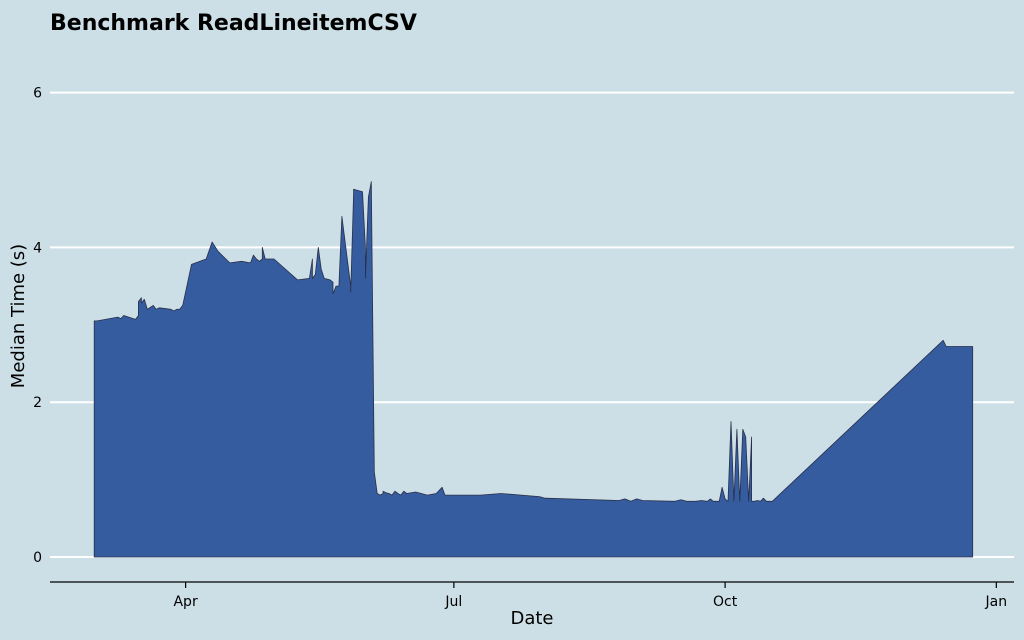 This screenshot has width=1024, height=640. I want to click on y-tick-label-0: 0, so click(37, 558).